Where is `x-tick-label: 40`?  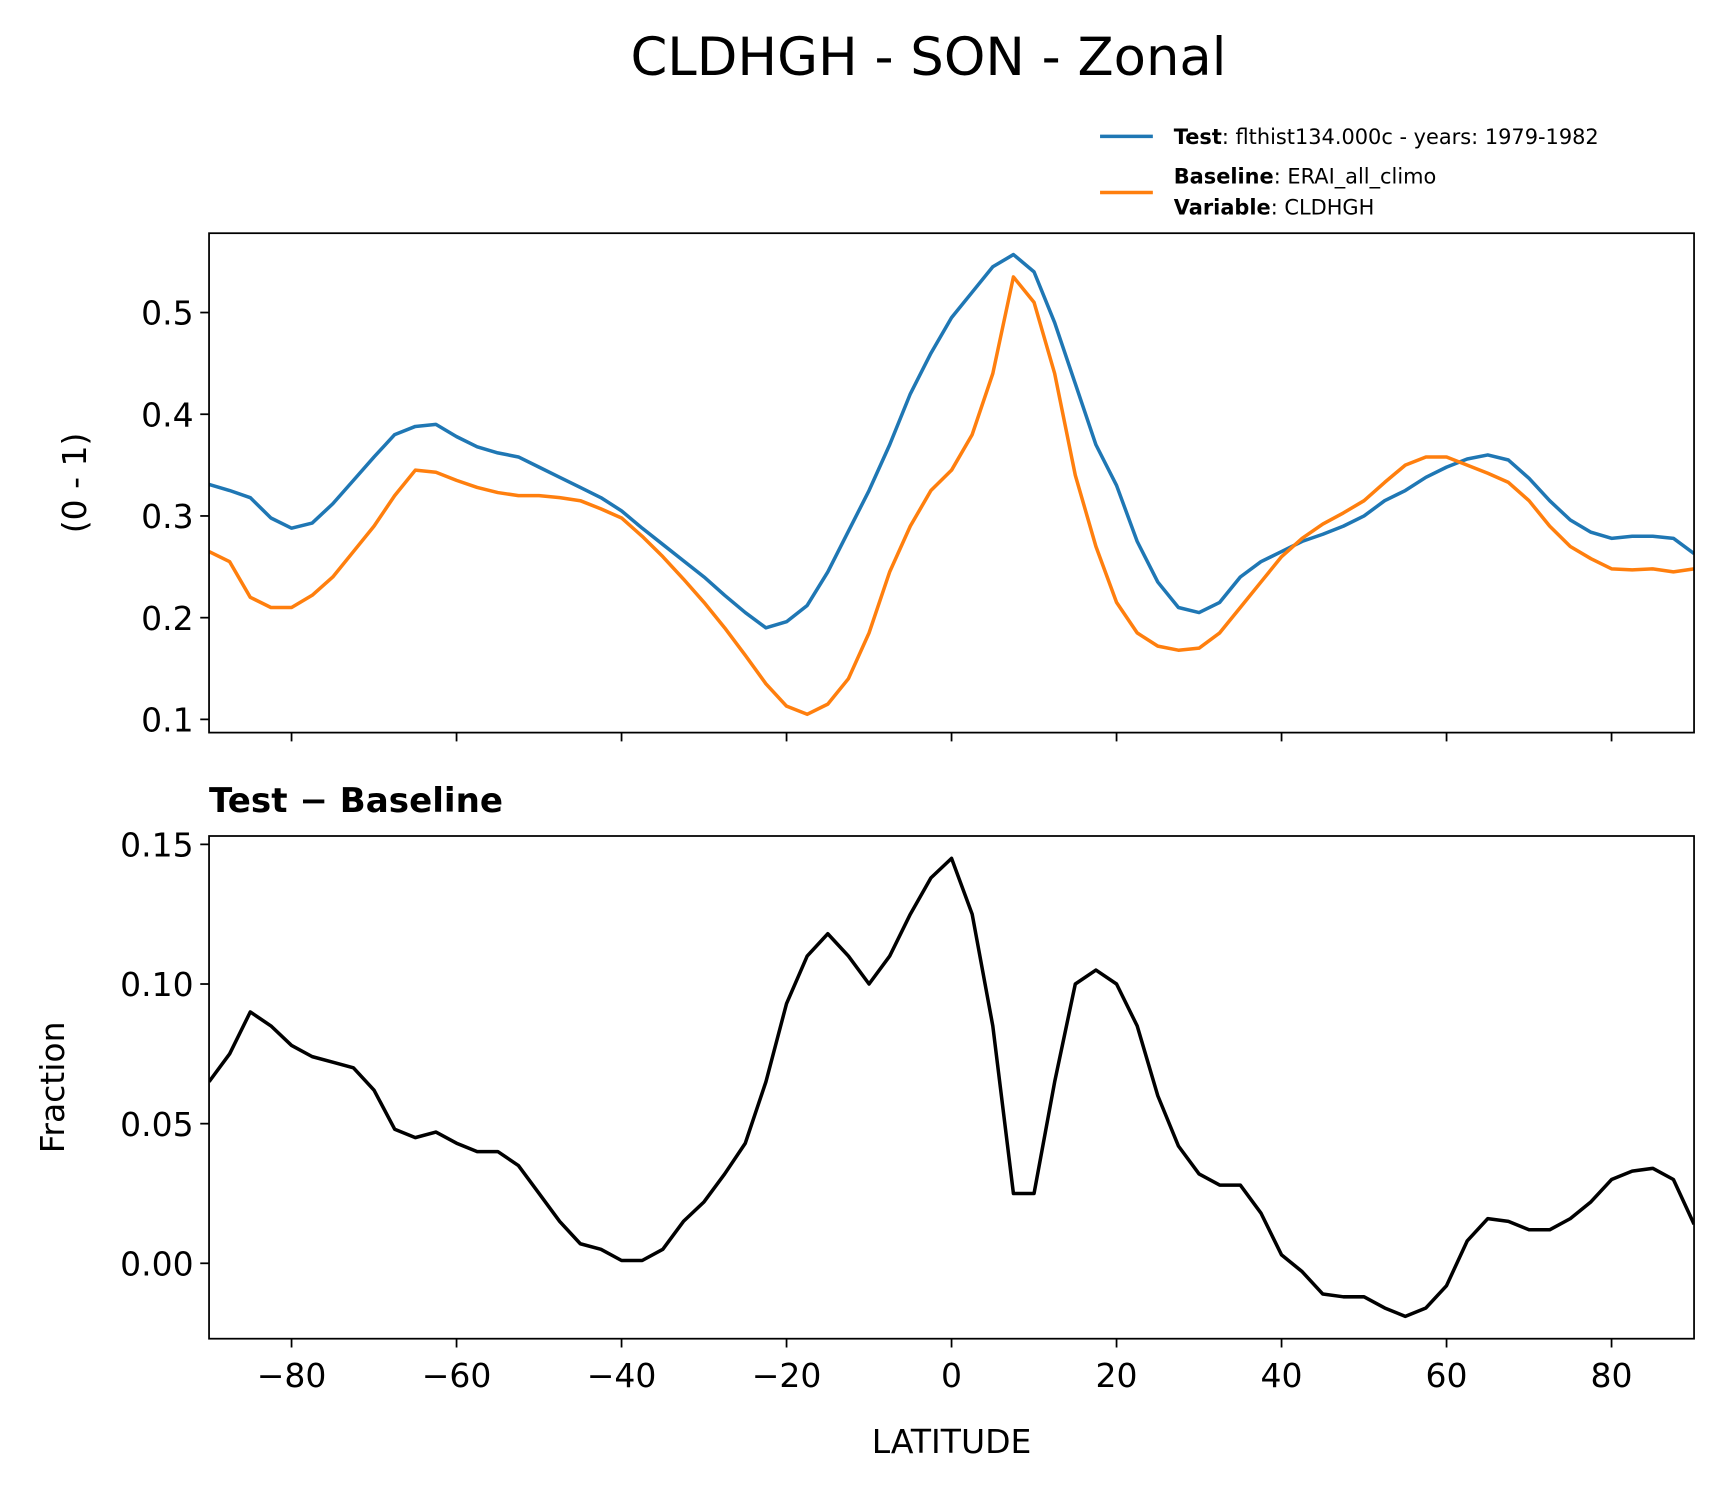
x-tick-label: 40 is located at coordinates (1282, 1375).